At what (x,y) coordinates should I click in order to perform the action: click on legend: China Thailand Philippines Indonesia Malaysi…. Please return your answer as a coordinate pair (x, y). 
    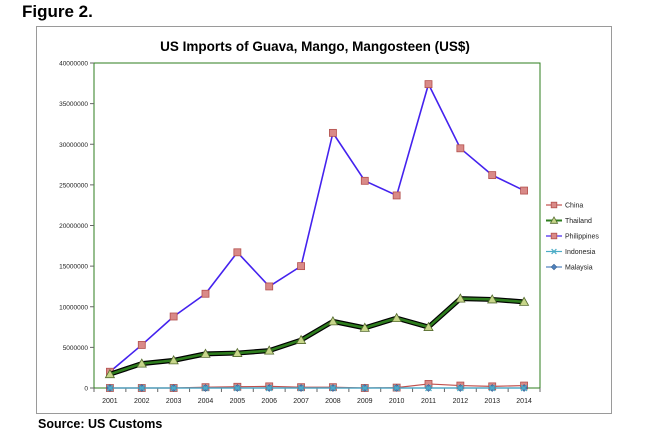
    Looking at the image, I should click on (572, 236).